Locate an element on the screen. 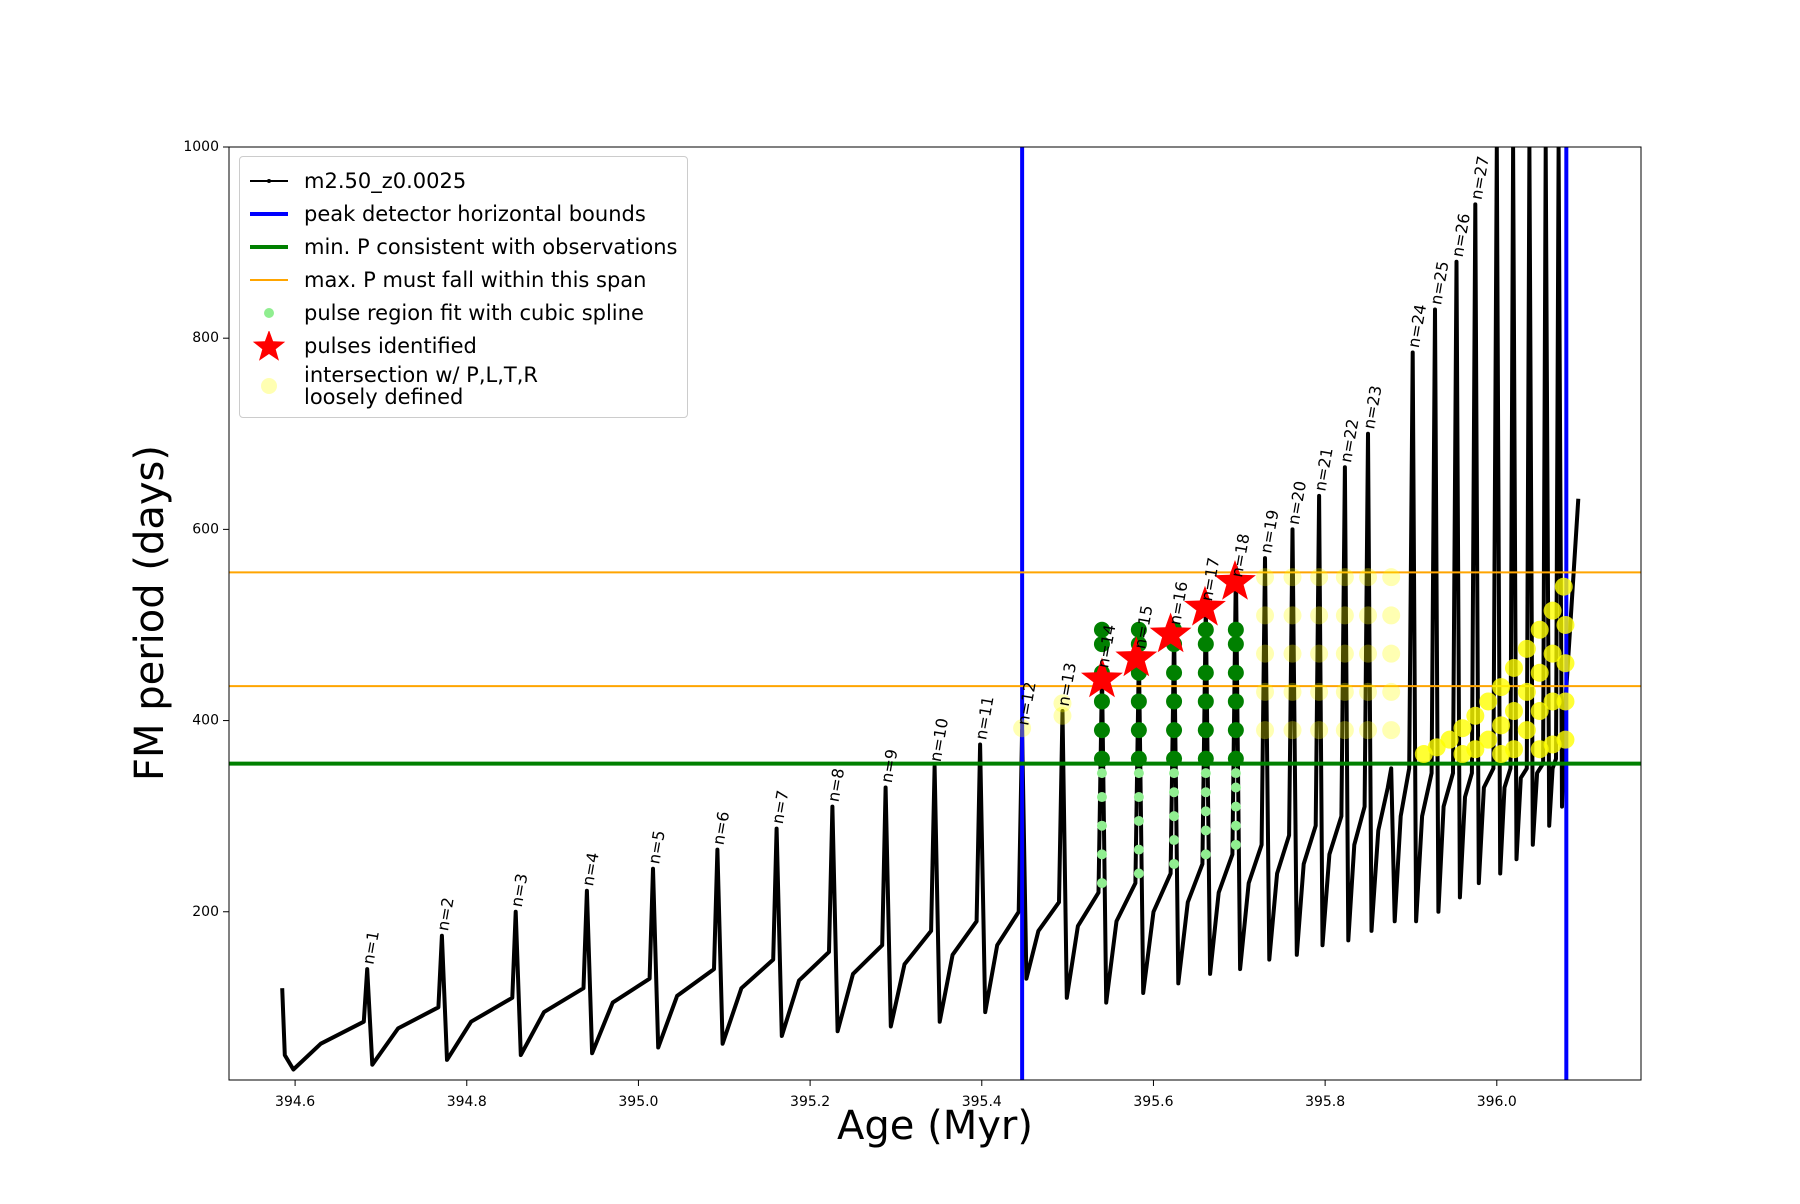  pulse-label: n=11 is located at coordinates (984, 718).